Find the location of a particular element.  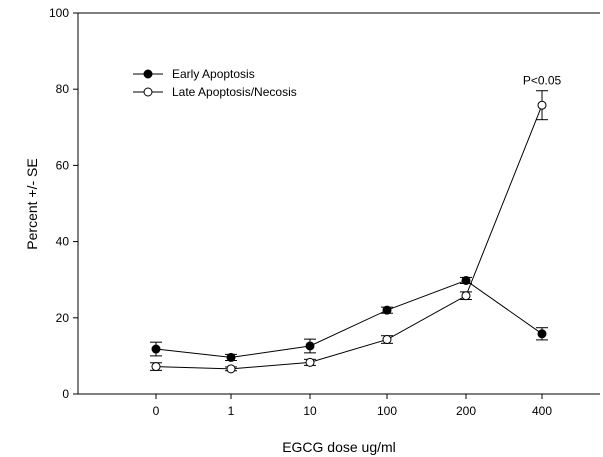

x-axis-label: EGCG dose ug/ml is located at coordinates (339, 447).